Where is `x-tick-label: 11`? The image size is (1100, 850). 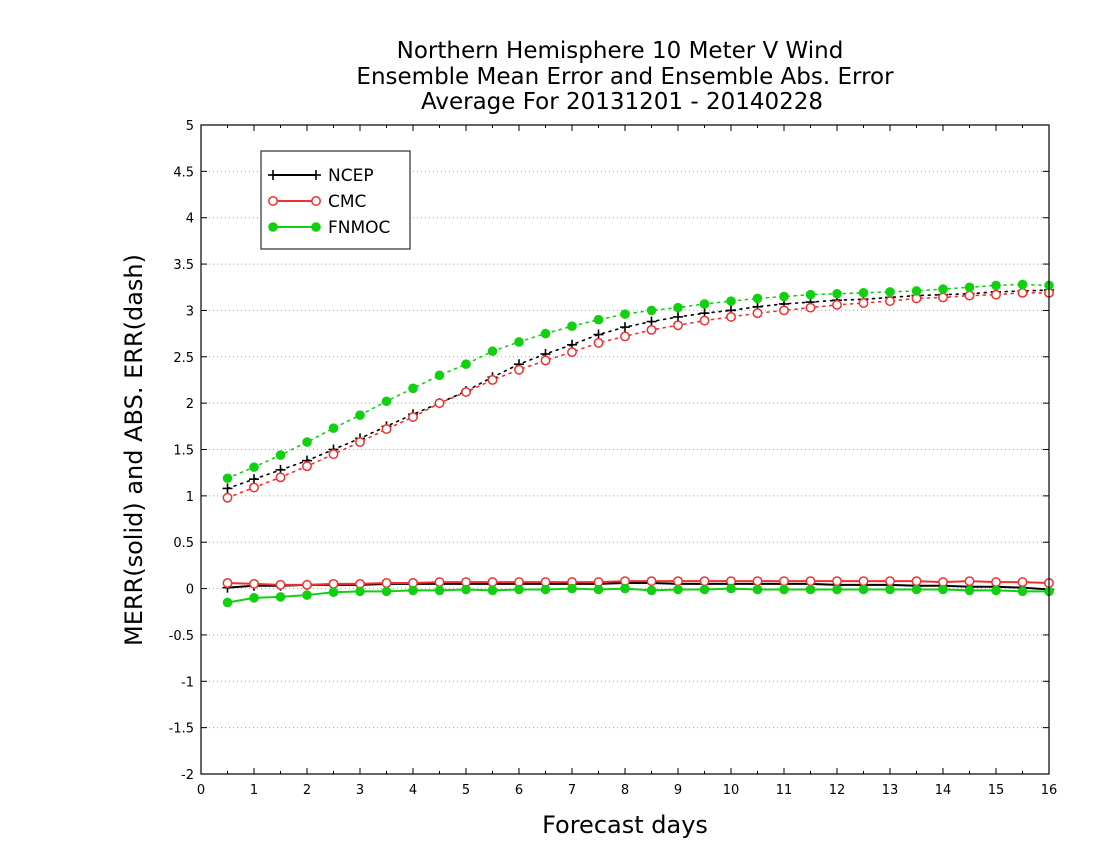 x-tick-label: 11 is located at coordinates (784, 790).